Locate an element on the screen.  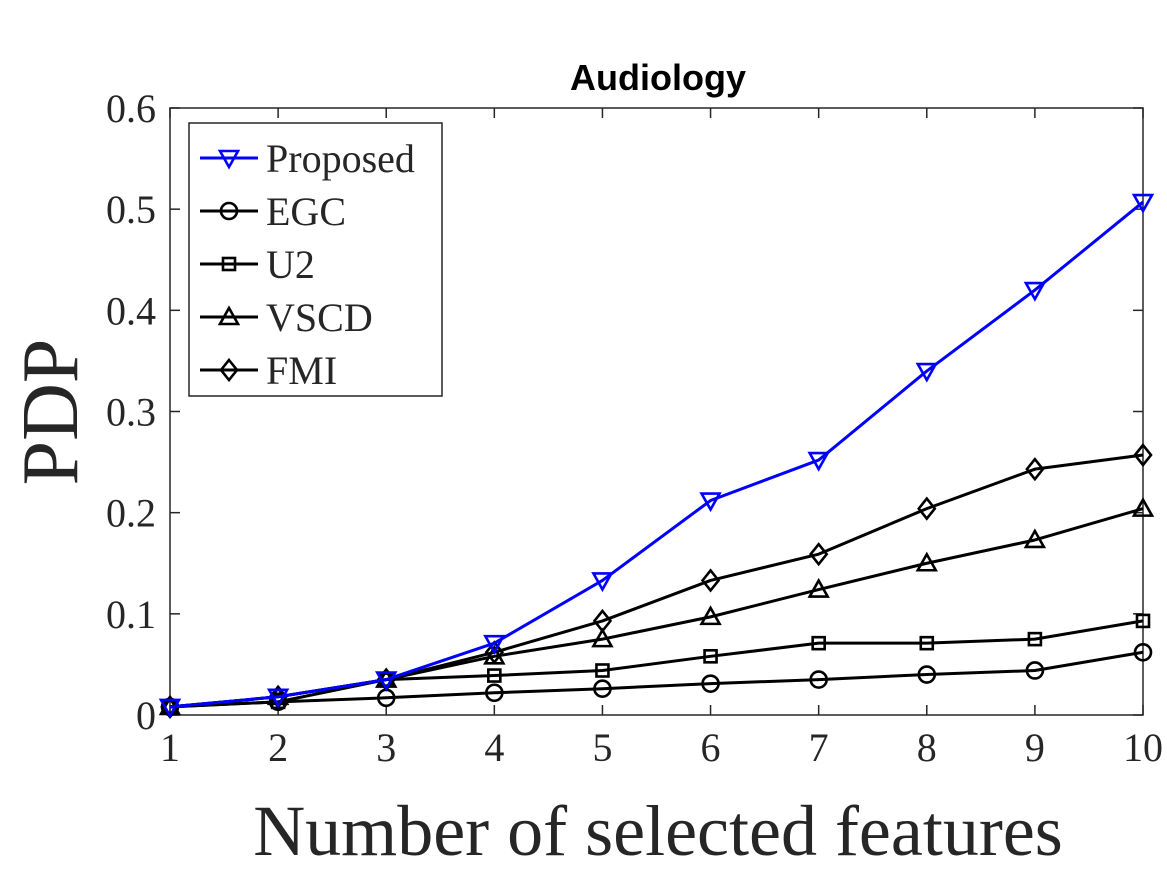
legend-entry-fmi: FMI is located at coordinates (268, 370).